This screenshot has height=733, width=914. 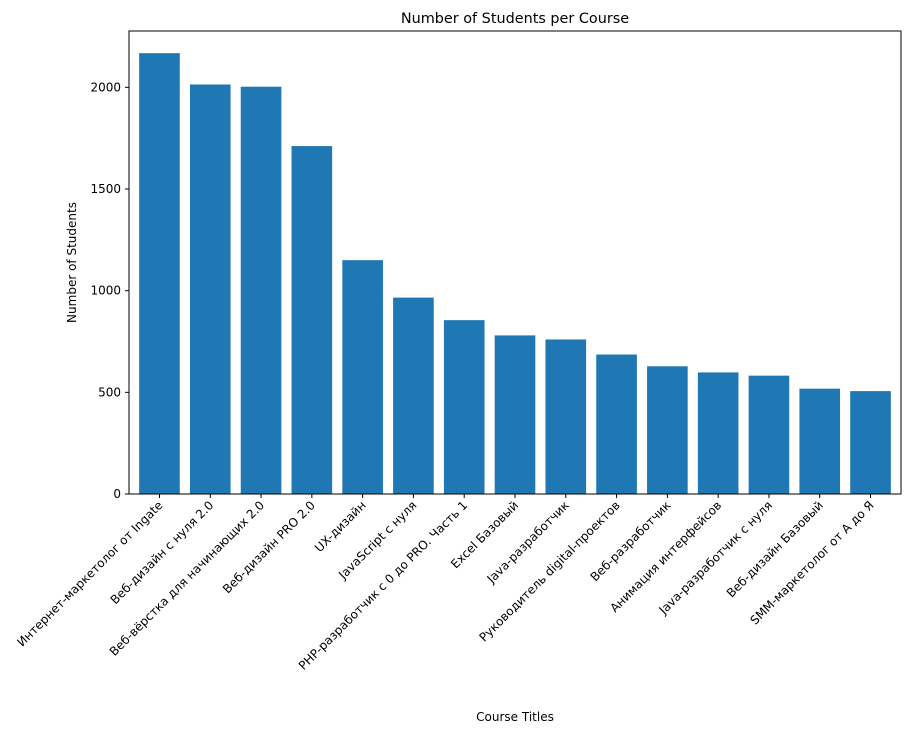 I want to click on y-tick-label: 2000, so click(x=105, y=87).